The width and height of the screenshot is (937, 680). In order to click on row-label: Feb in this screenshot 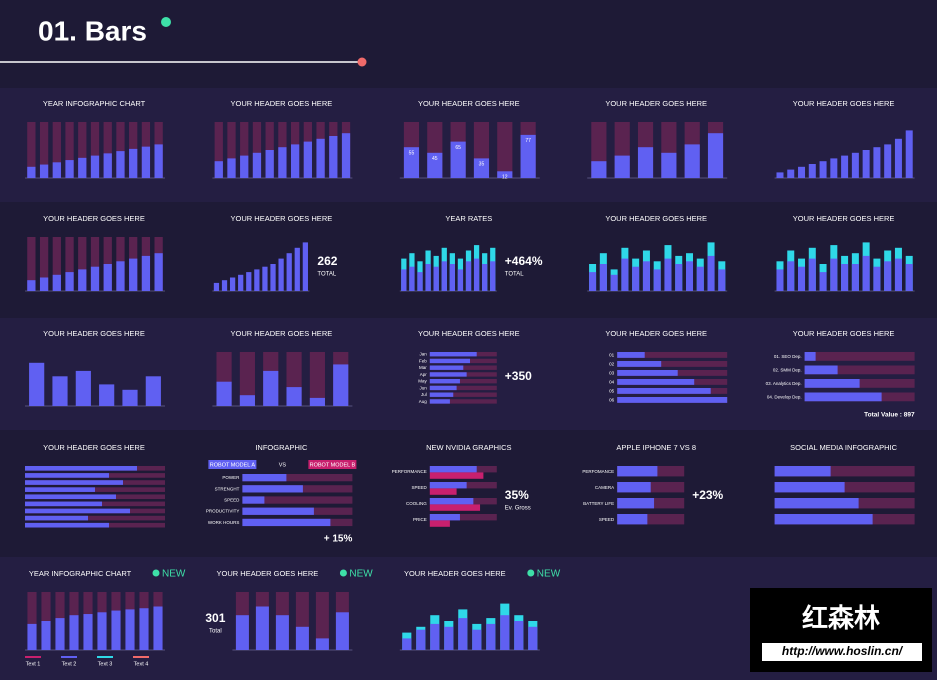, I will do `click(423, 360)`.